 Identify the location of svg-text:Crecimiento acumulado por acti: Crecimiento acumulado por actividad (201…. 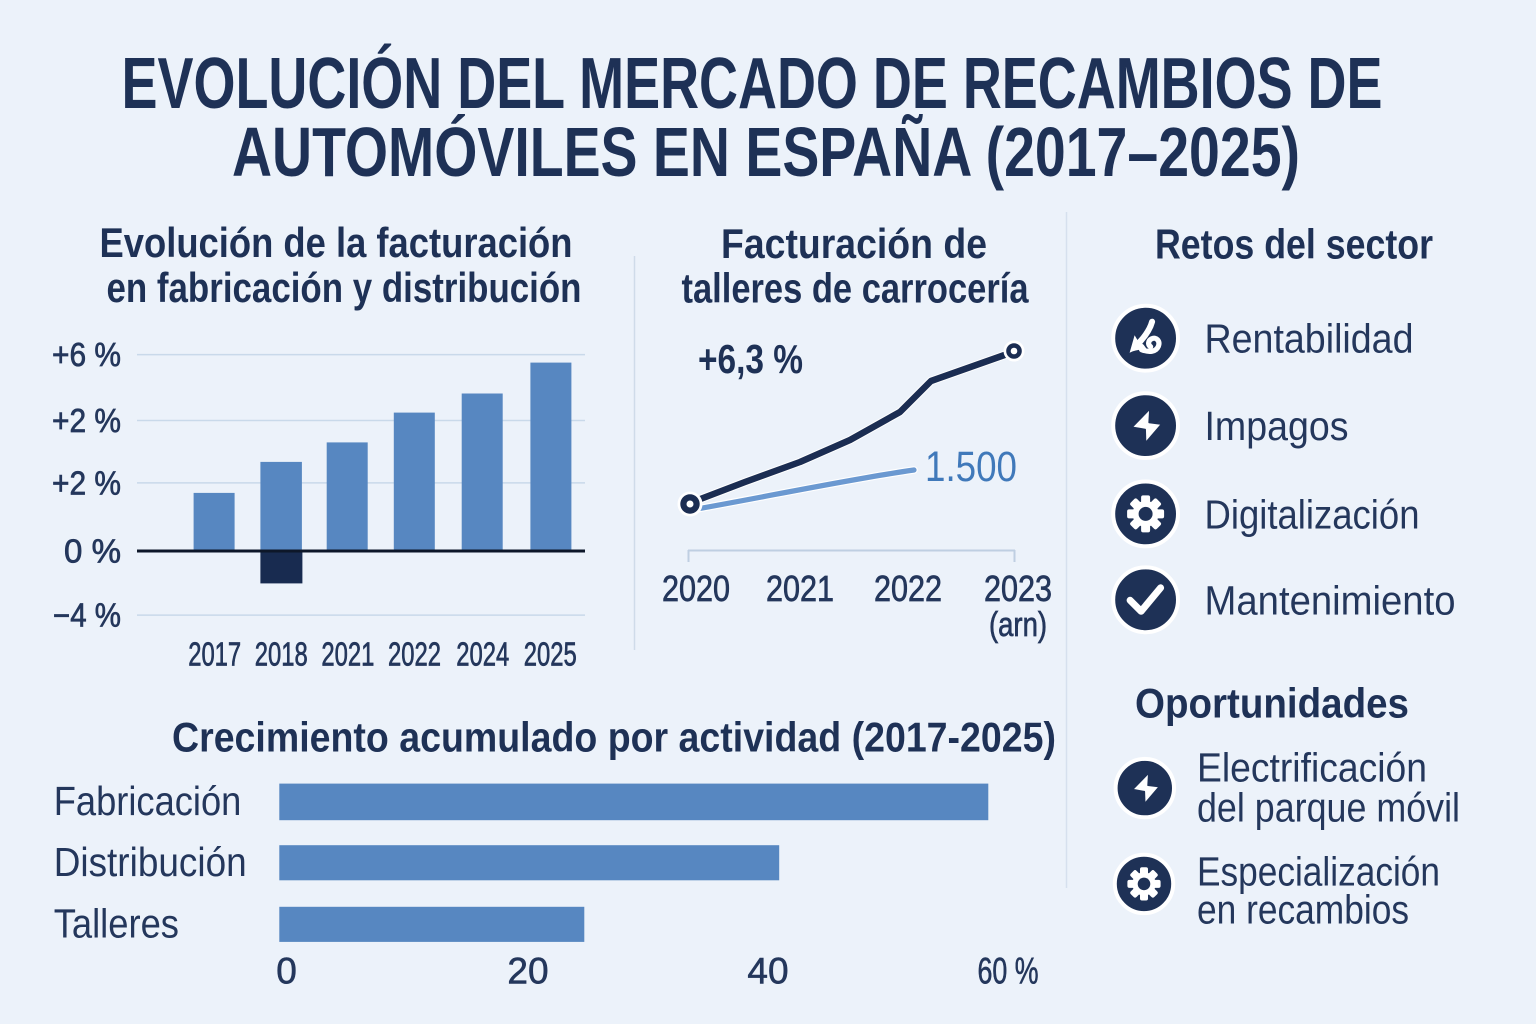
(614, 737).